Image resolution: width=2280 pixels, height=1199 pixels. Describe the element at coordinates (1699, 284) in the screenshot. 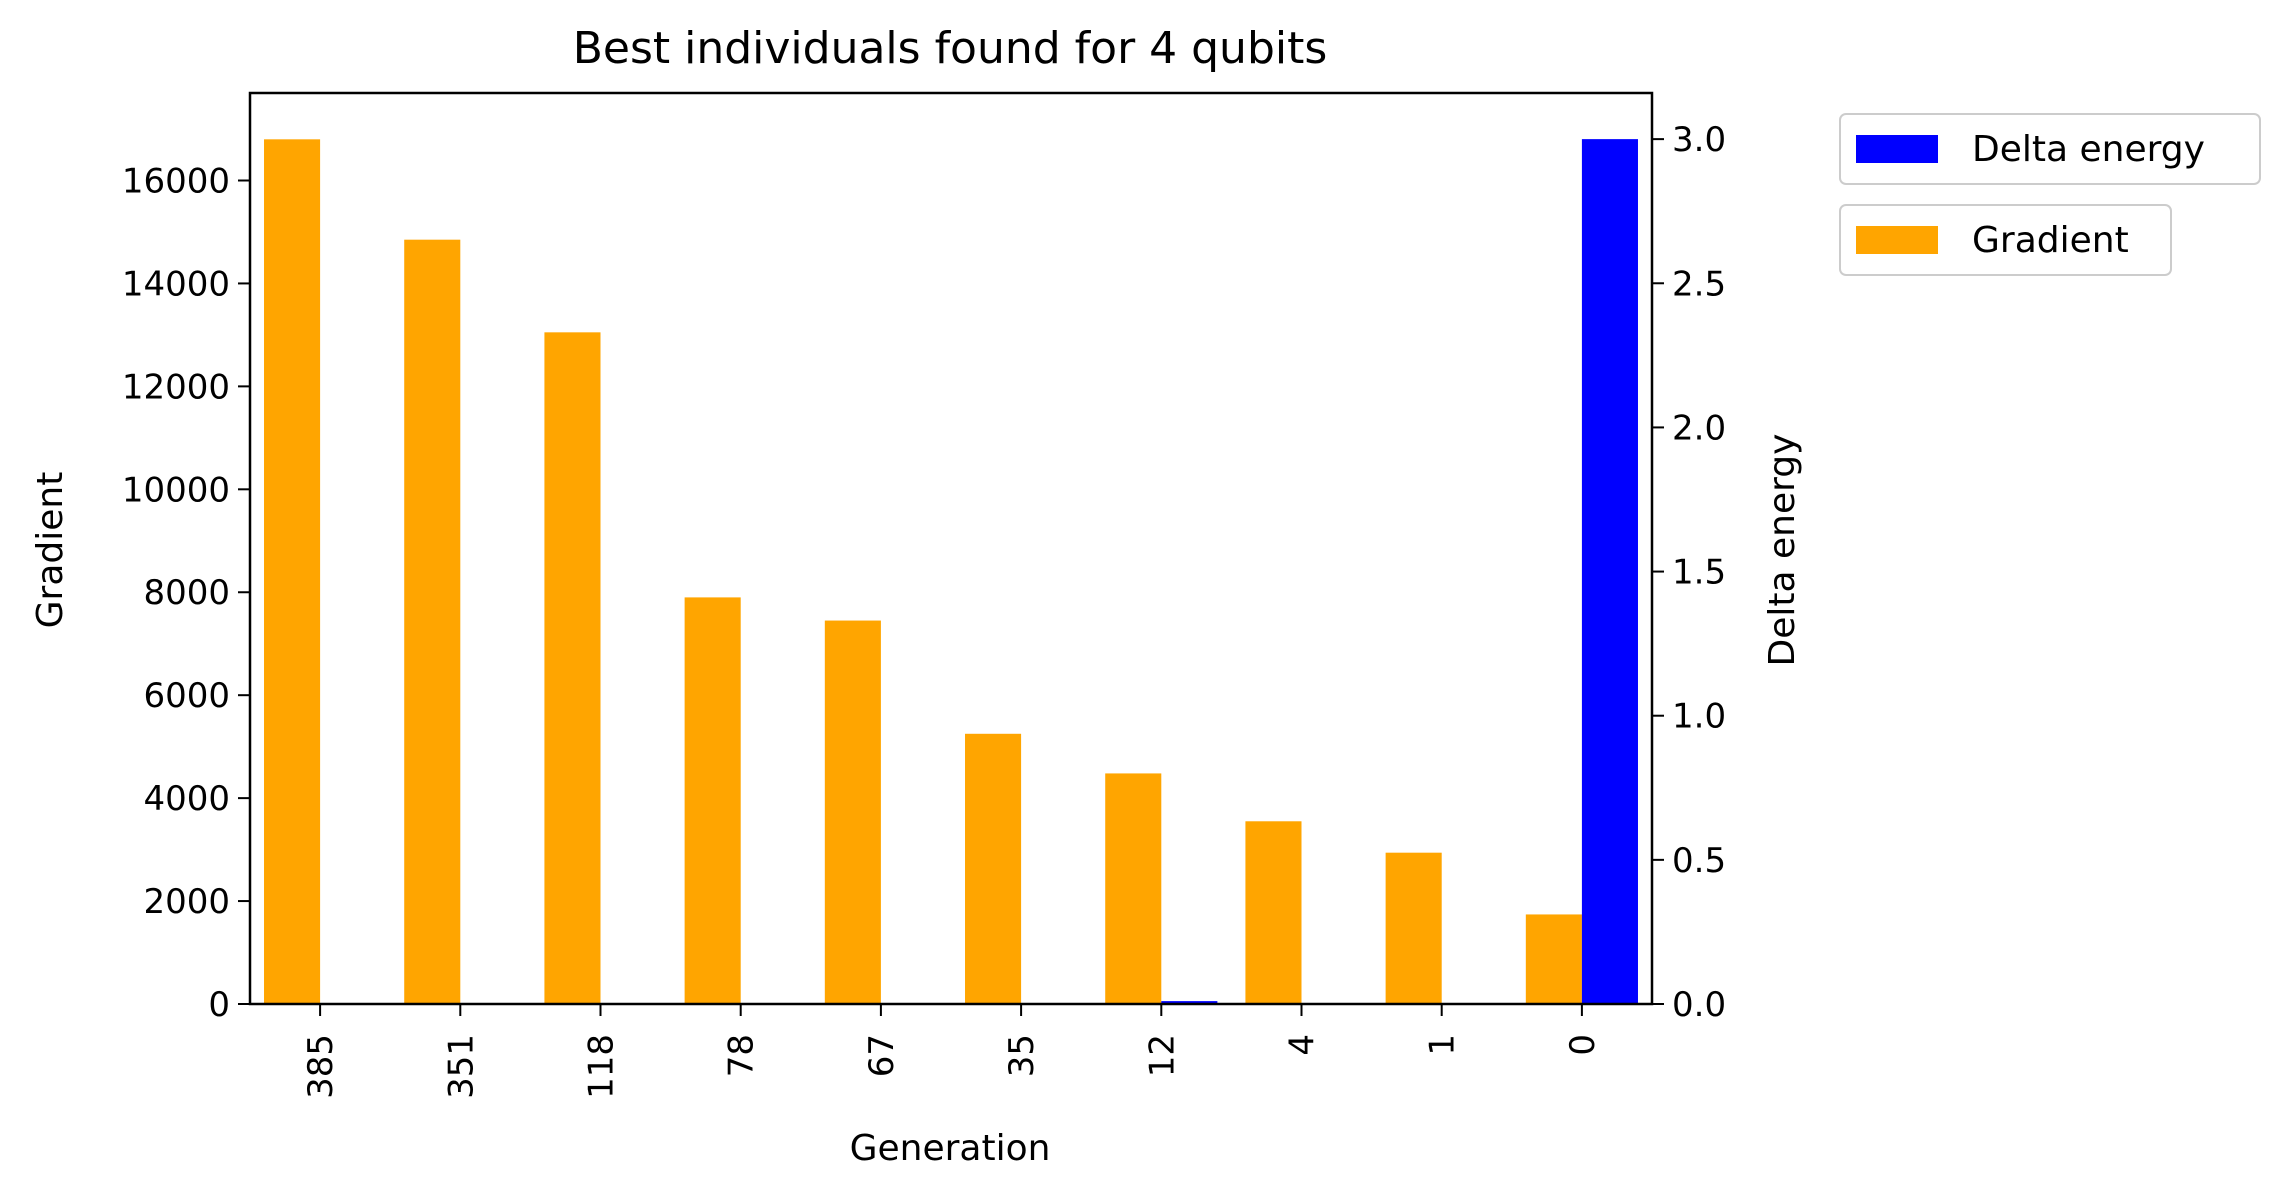

I see `y-tick-label-right: 2.5` at that location.